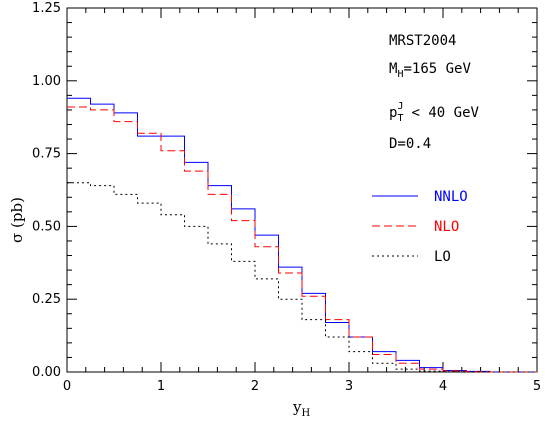 Image resolution: width=545 pixels, height=423 pixels. What do you see at coordinates (442, 257) in the screenshot?
I see `legend-label-lo: LO` at bounding box center [442, 257].